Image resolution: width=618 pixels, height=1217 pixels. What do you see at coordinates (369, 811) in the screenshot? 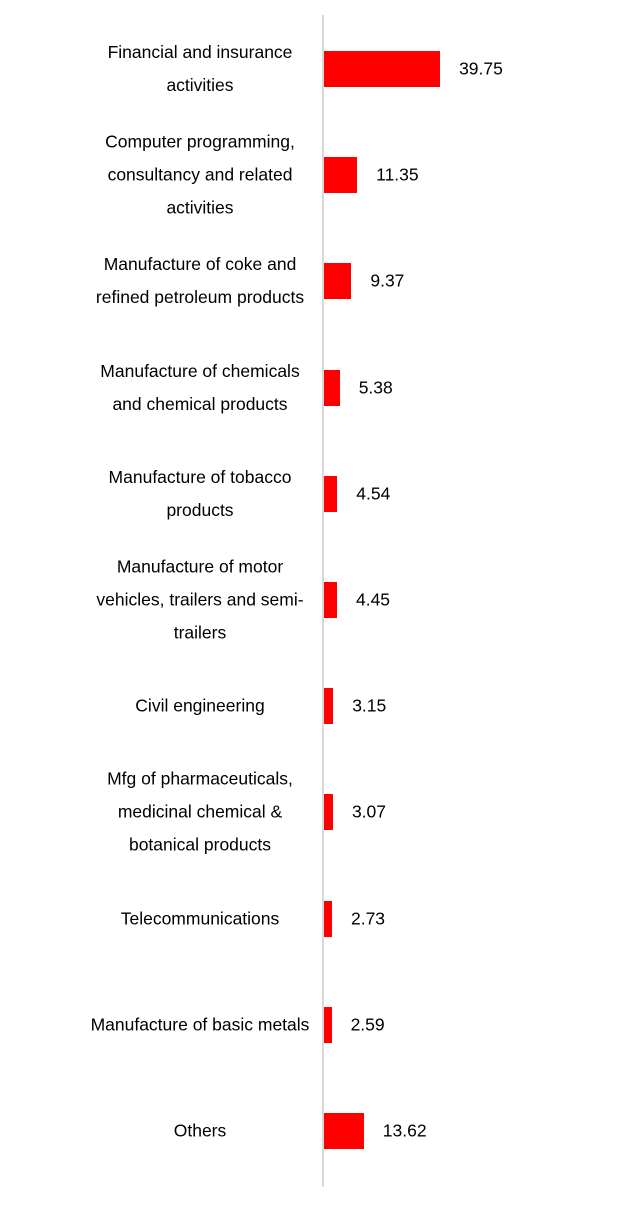
I see `value-label: 3.07` at bounding box center [369, 811].